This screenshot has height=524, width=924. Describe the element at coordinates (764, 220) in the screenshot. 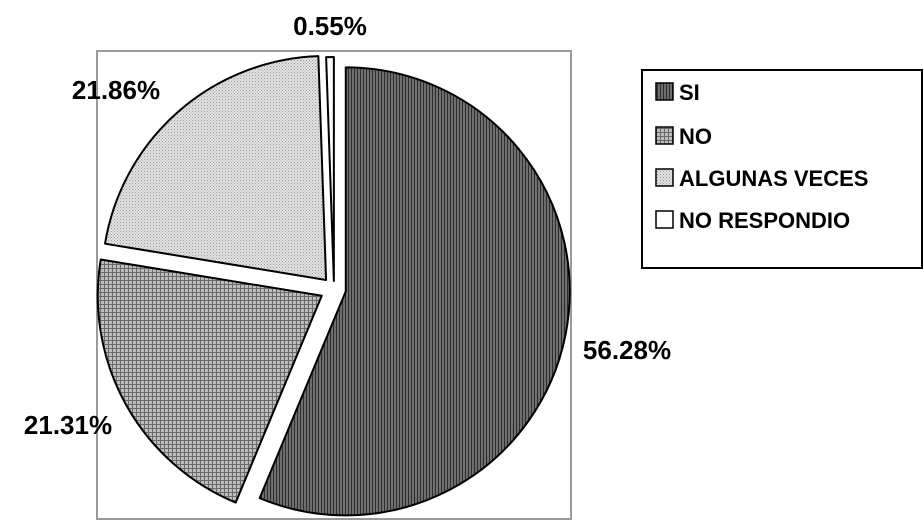

I see `legend-label-no-respondio: NO RESPONDIO` at that location.